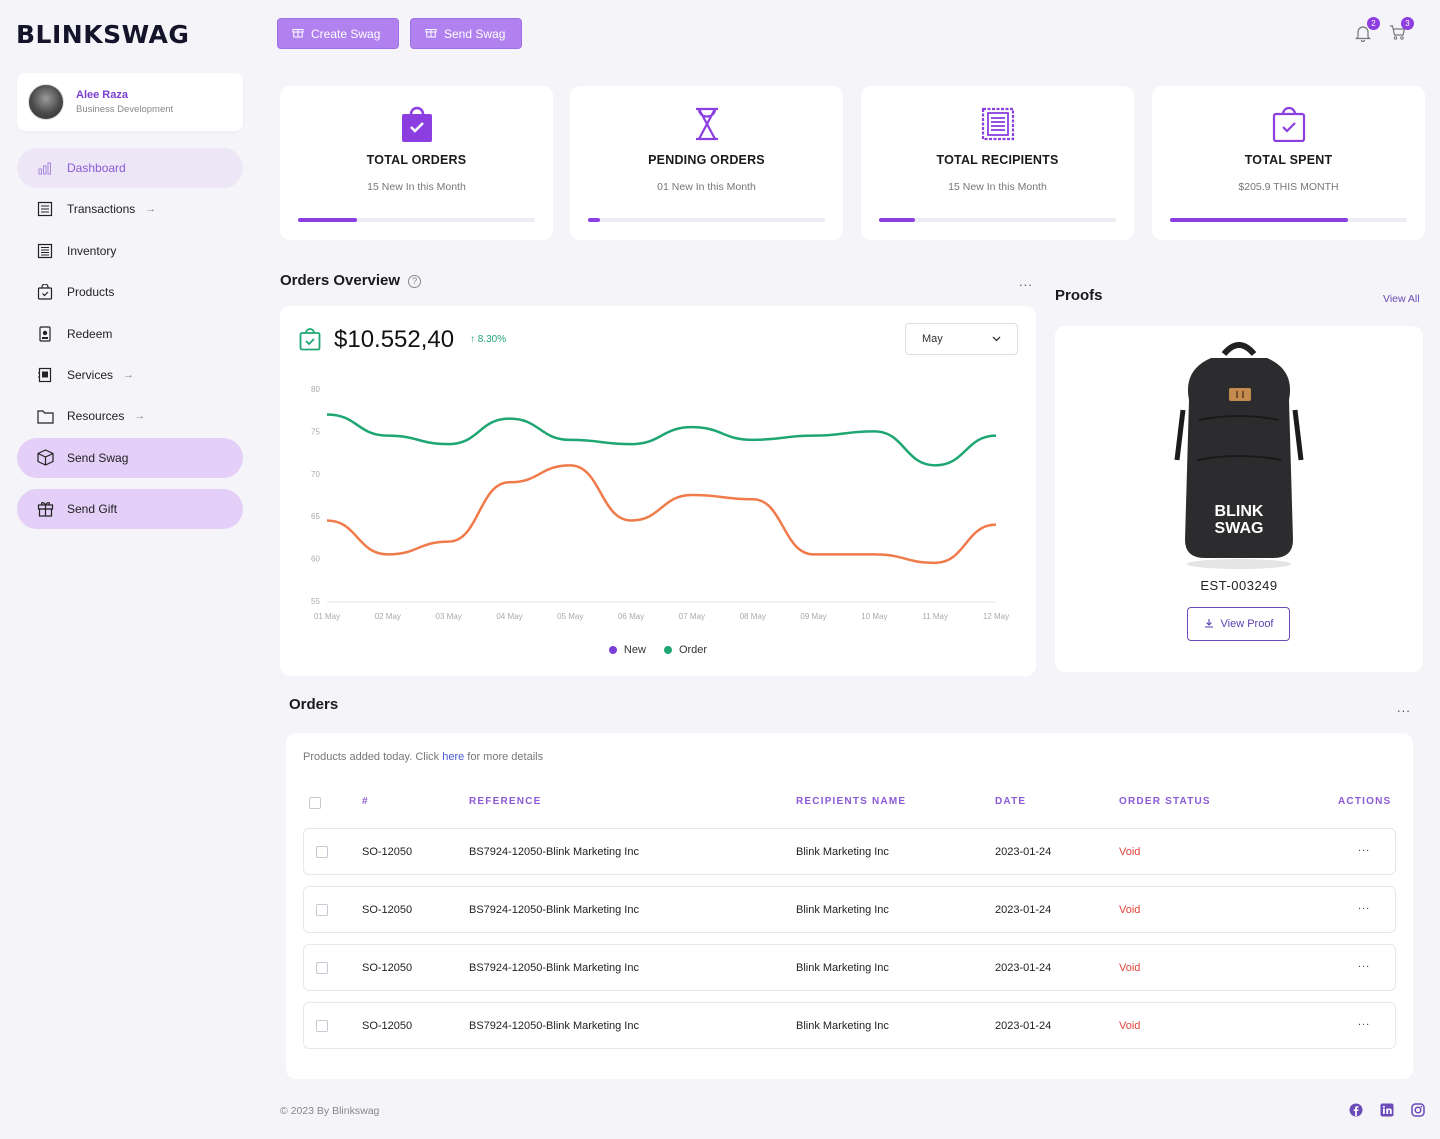 Image resolution: width=1440 pixels, height=1139 pixels. Describe the element at coordinates (90, 333) in the screenshot. I see `sidebar-item-label: Redeem` at that location.